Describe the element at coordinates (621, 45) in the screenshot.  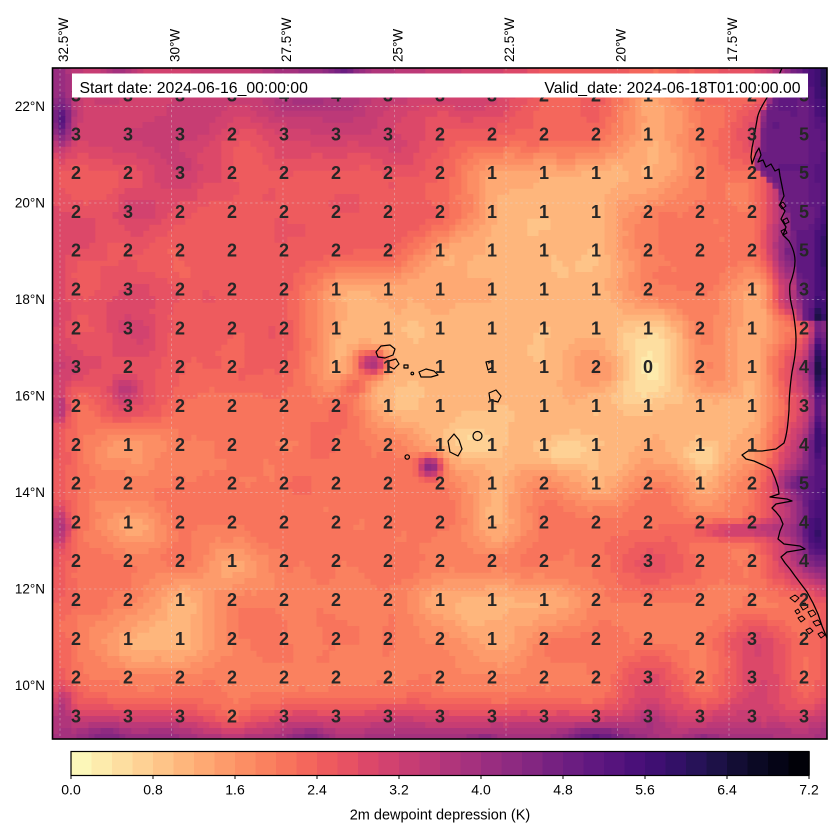
I see `svg-text: 20°W` at that location.